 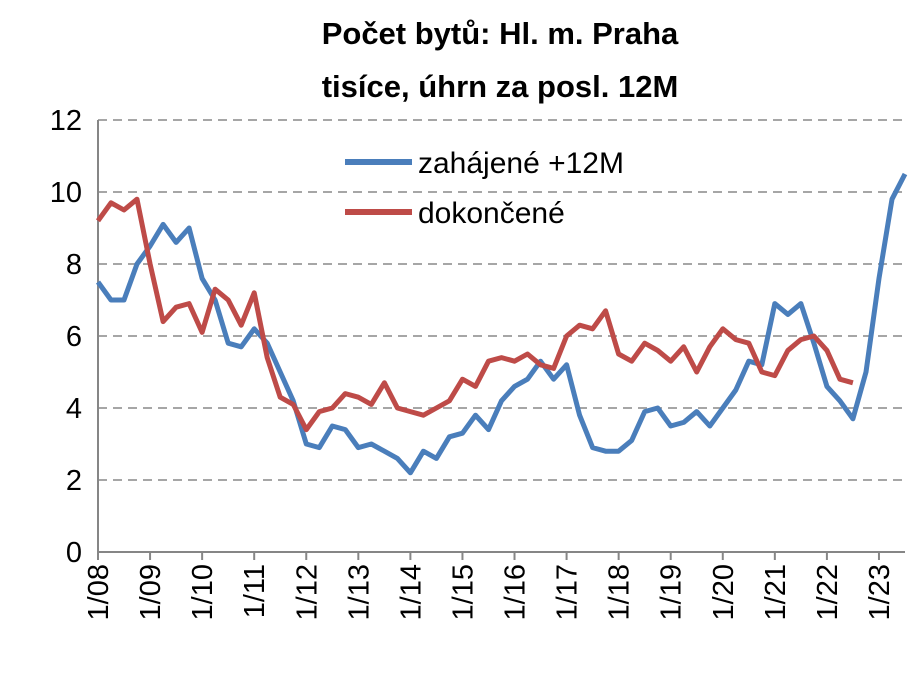 I want to click on x-tick-label: 1/09, so click(x=151, y=592).